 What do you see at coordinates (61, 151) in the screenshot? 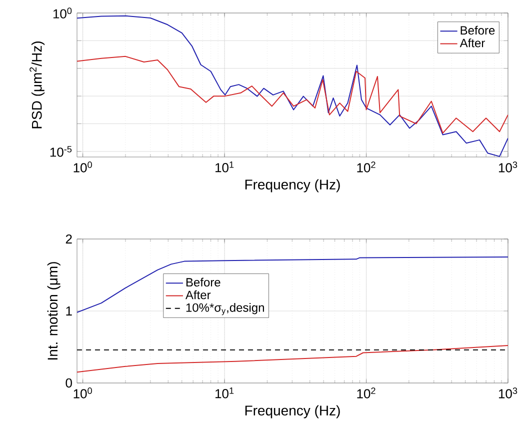
I see `y-tick-label: 10$^{-5}$` at bounding box center [61, 151].